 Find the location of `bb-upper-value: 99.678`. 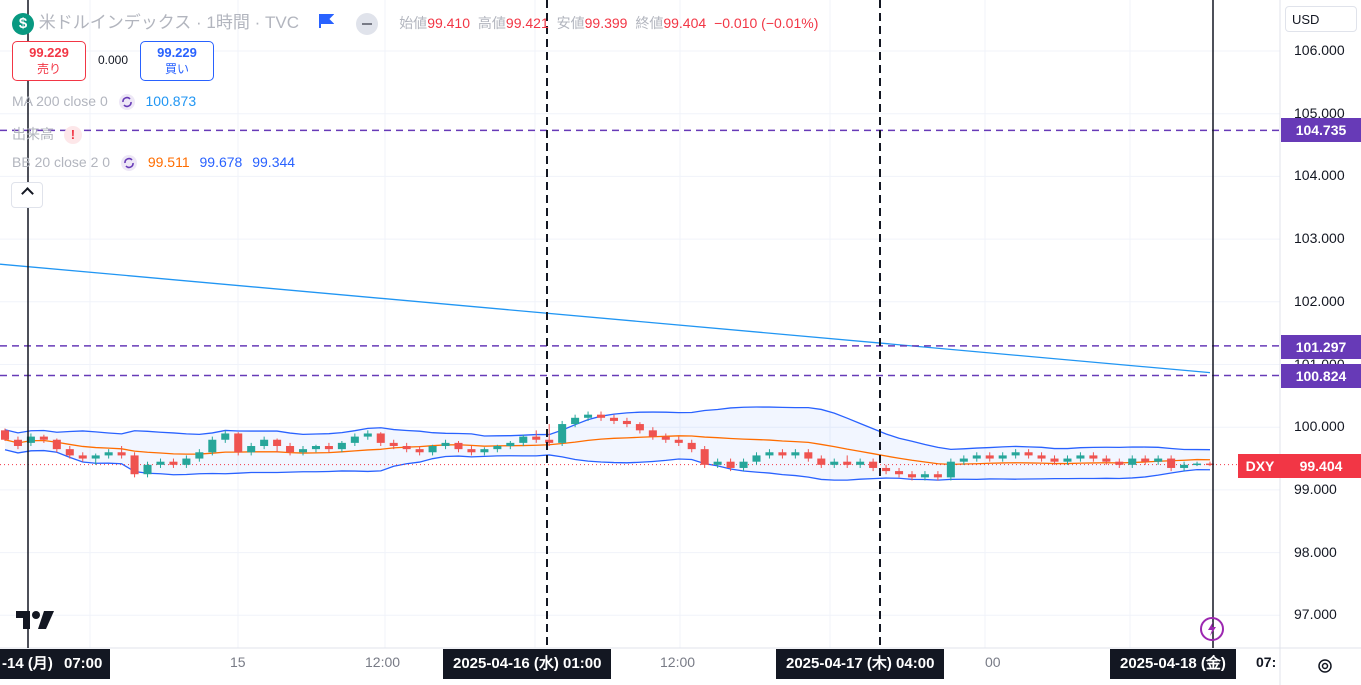

bb-upper-value: 99.678 is located at coordinates (221, 162).